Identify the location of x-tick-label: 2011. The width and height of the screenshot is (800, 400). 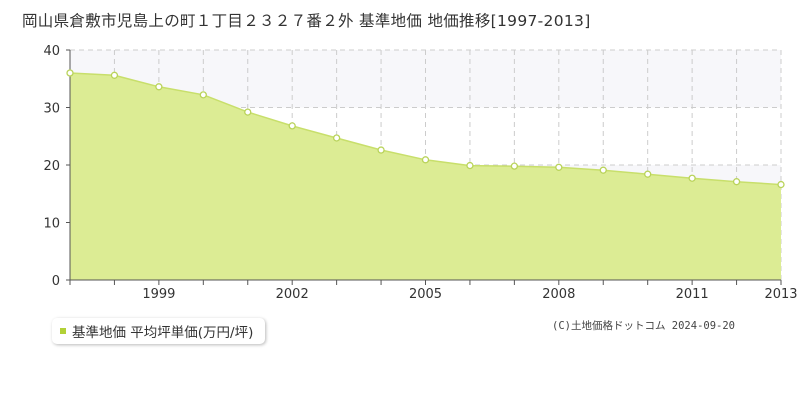
(692, 294).